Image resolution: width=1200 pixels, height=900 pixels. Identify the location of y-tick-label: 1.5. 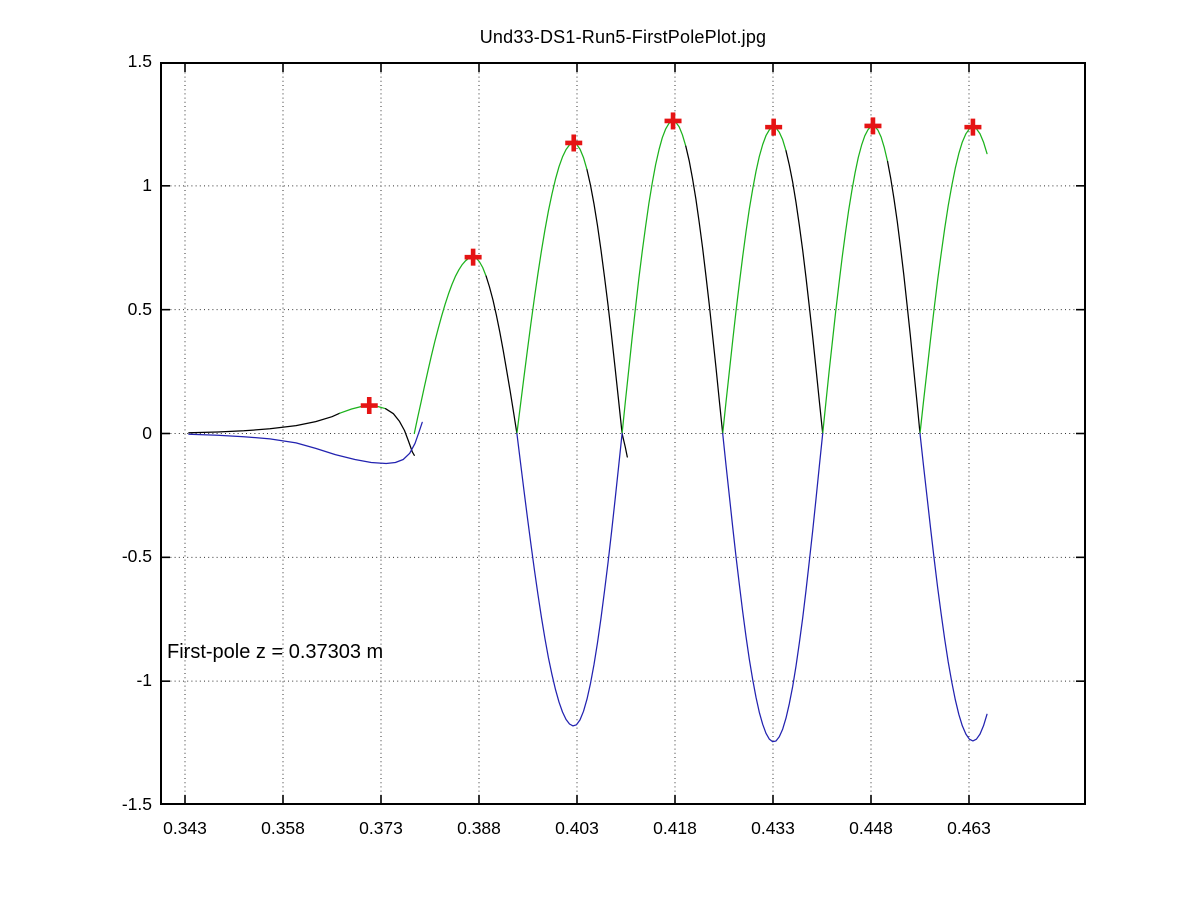
(139, 60).